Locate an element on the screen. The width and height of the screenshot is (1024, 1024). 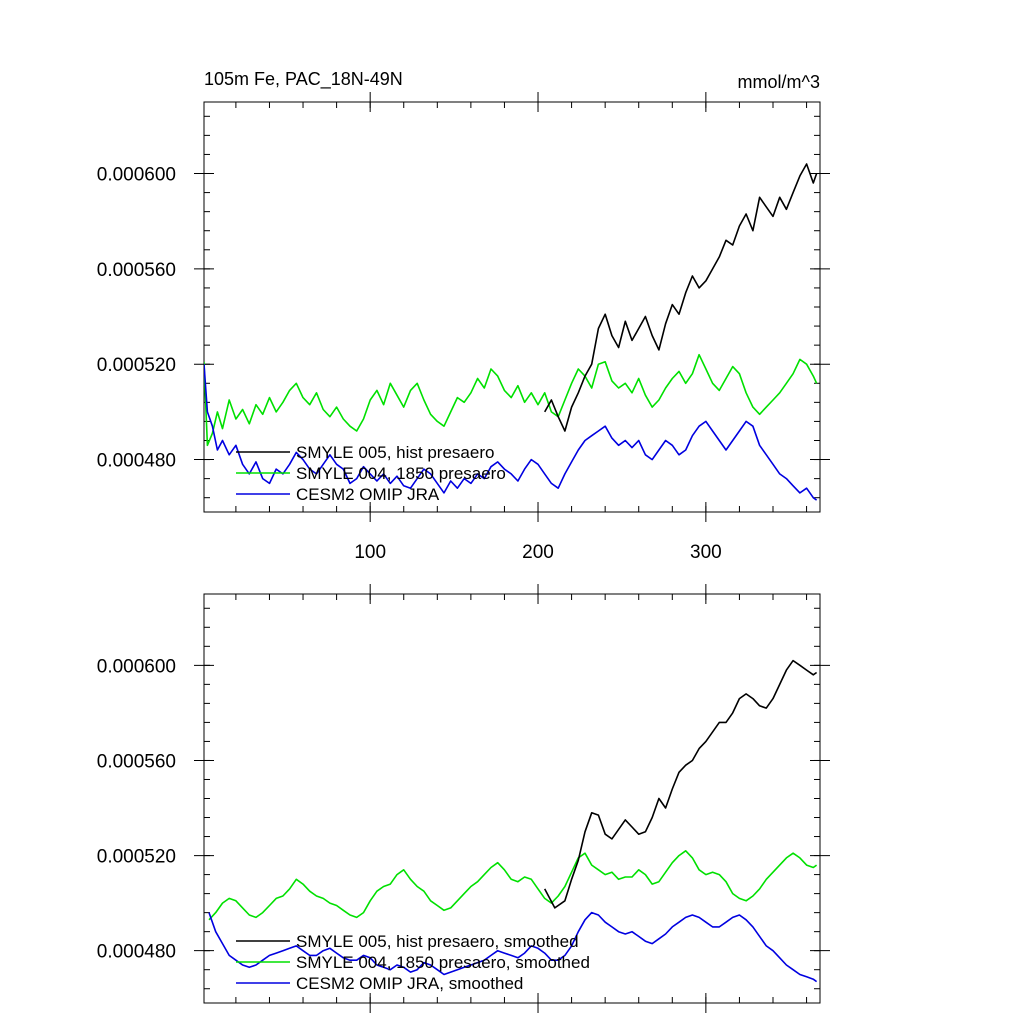
series-line-smyle-005-hist-presaero is located at coordinates (681, 297).